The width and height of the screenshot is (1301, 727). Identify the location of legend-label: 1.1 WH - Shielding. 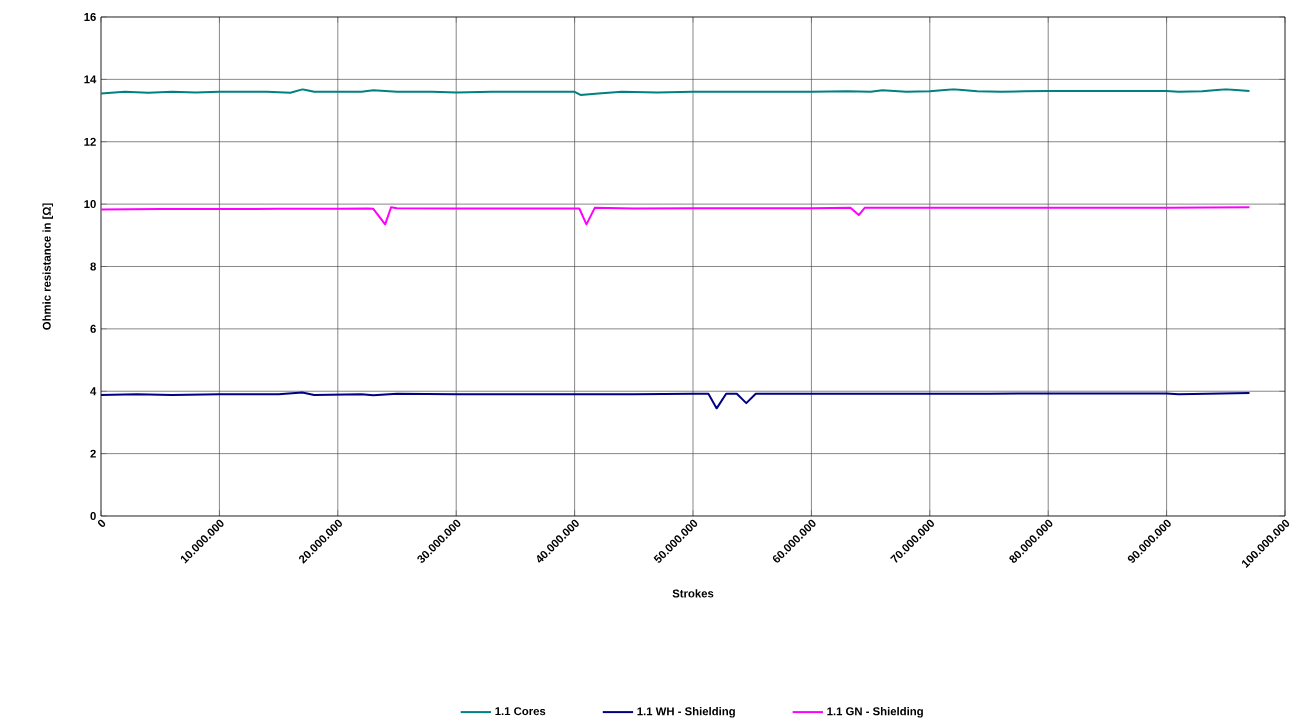
(686, 712).